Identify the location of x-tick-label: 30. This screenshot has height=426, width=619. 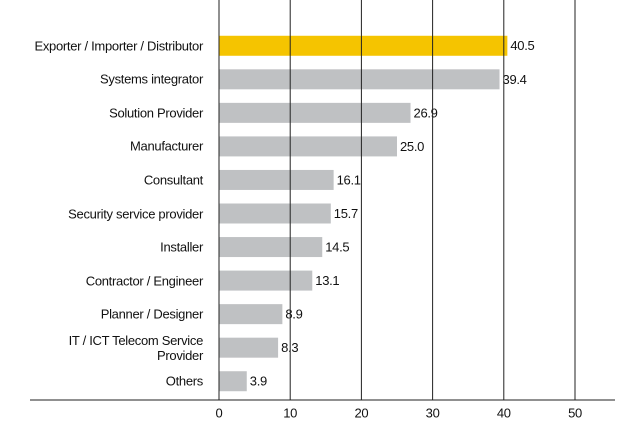
(433, 412).